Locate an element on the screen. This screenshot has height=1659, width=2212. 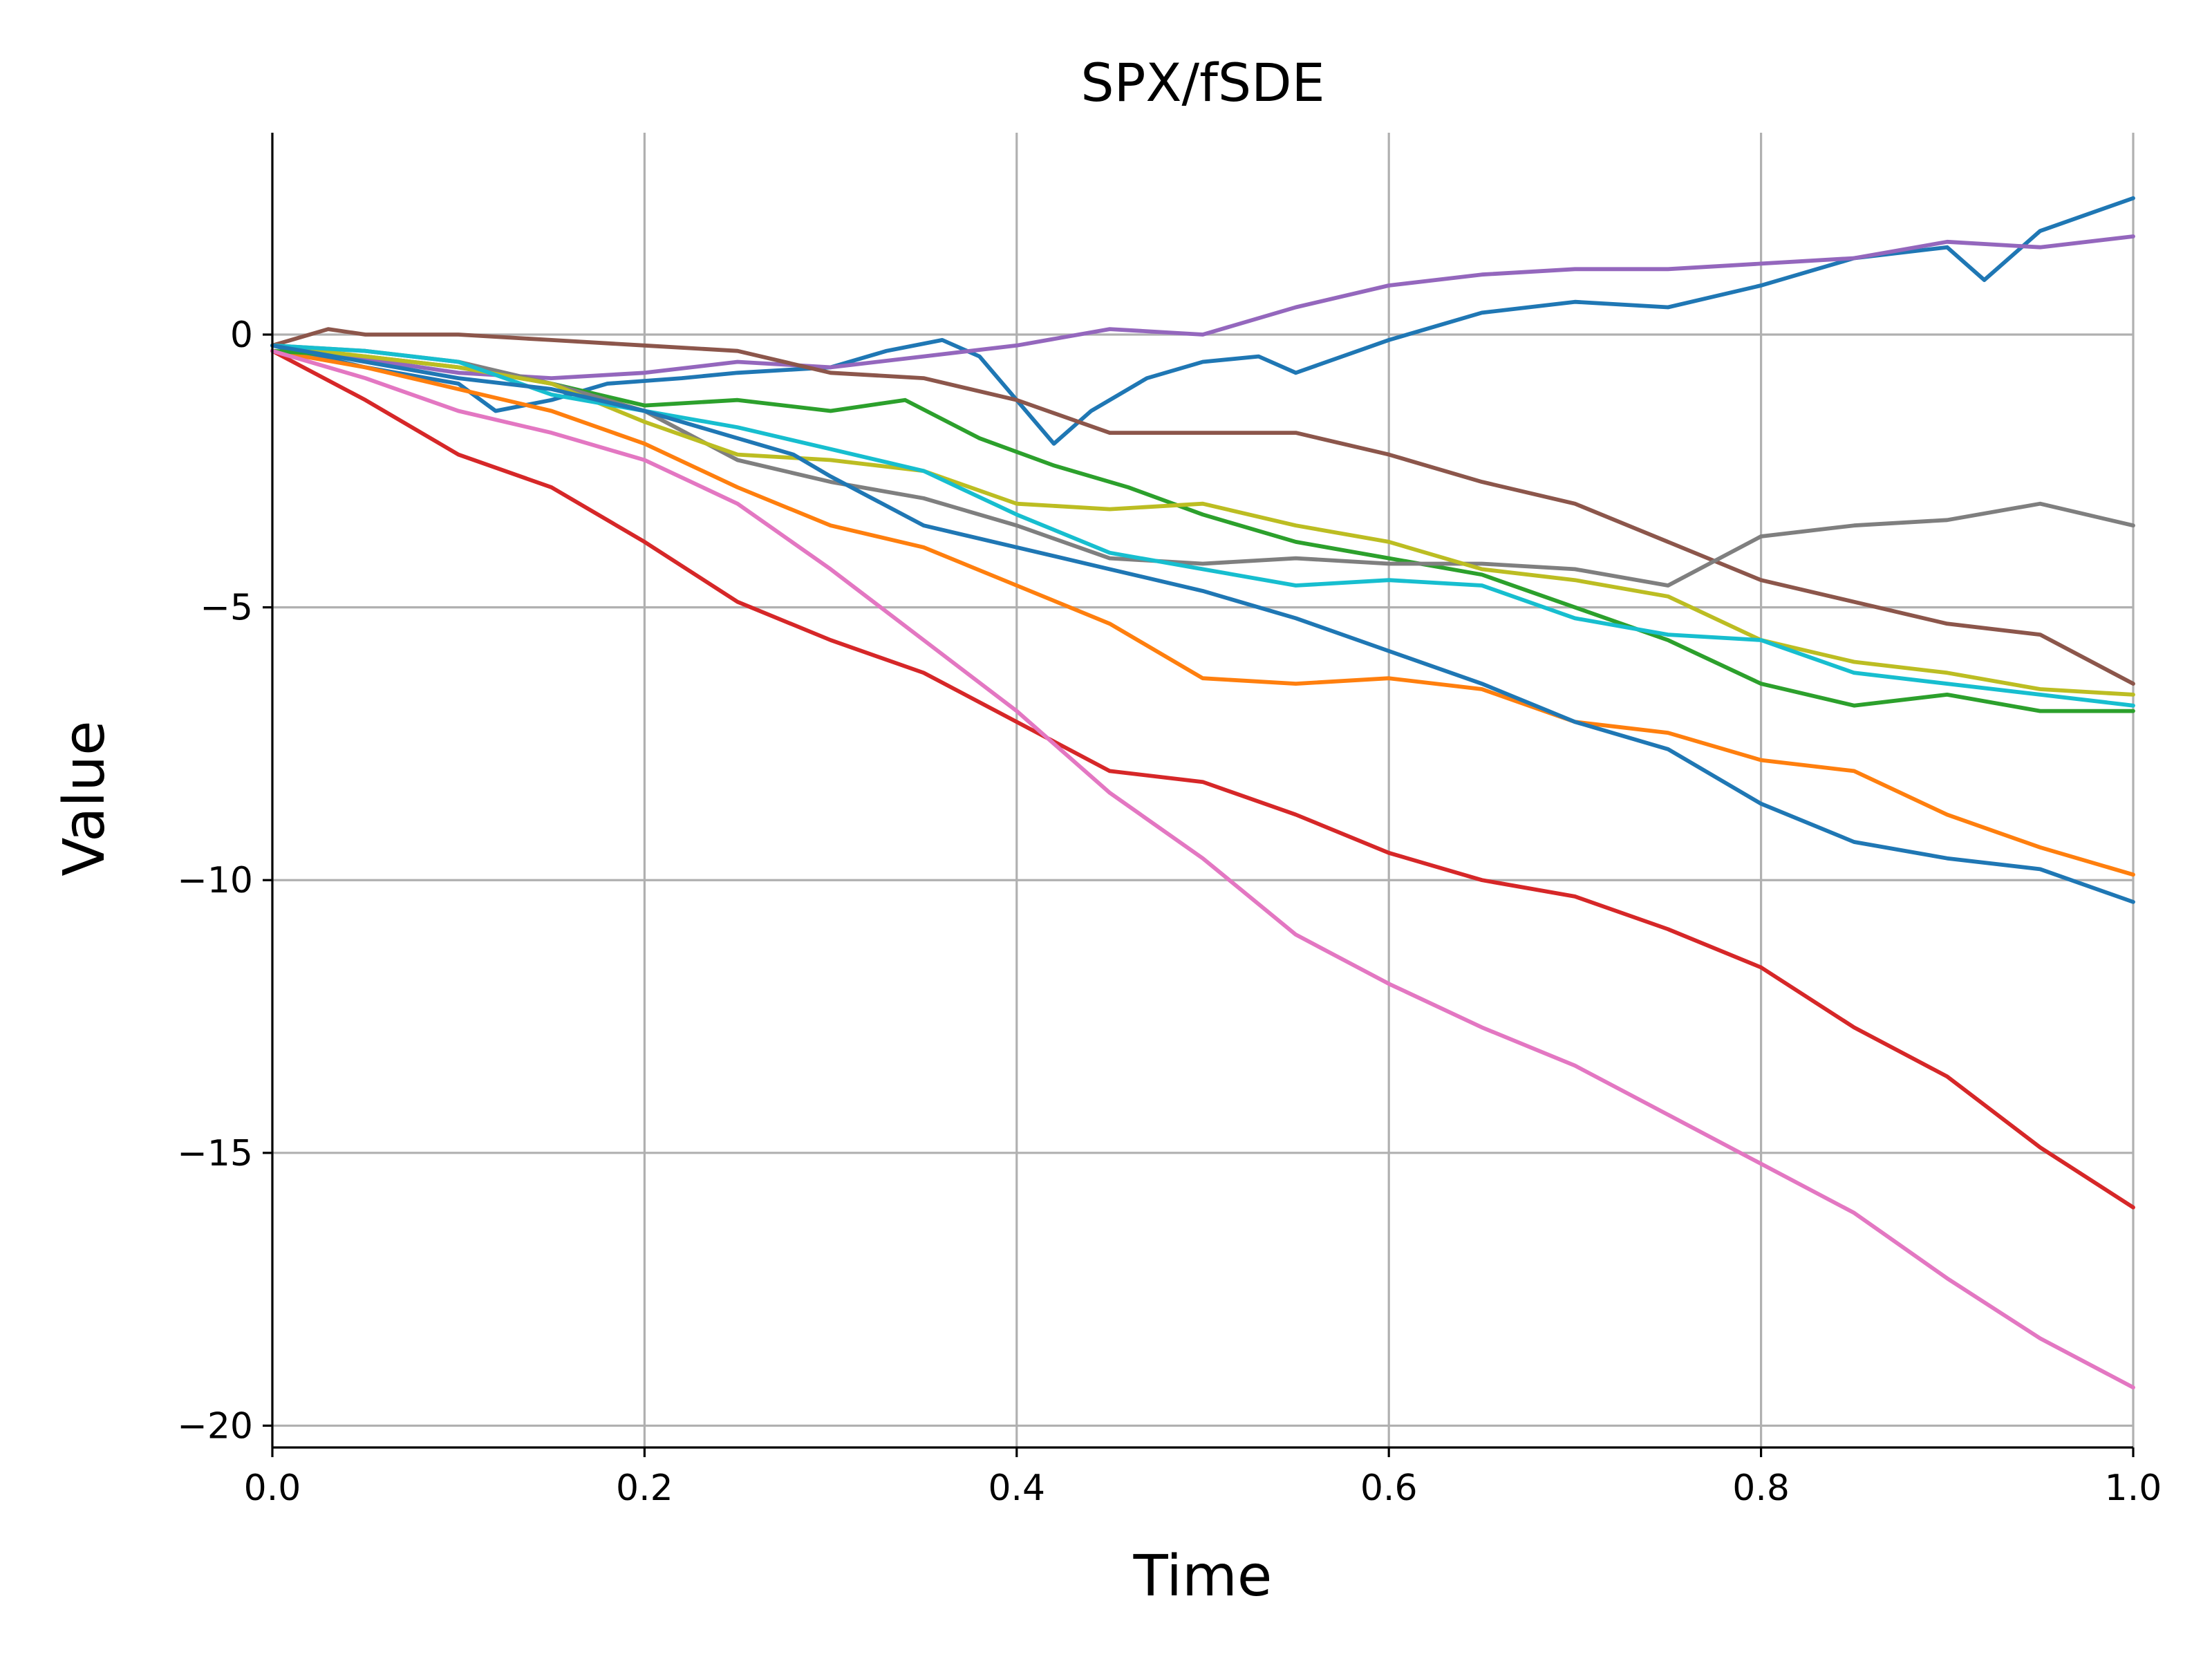
x-tick-label: 0.8 is located at coordinates (1761, 1488).